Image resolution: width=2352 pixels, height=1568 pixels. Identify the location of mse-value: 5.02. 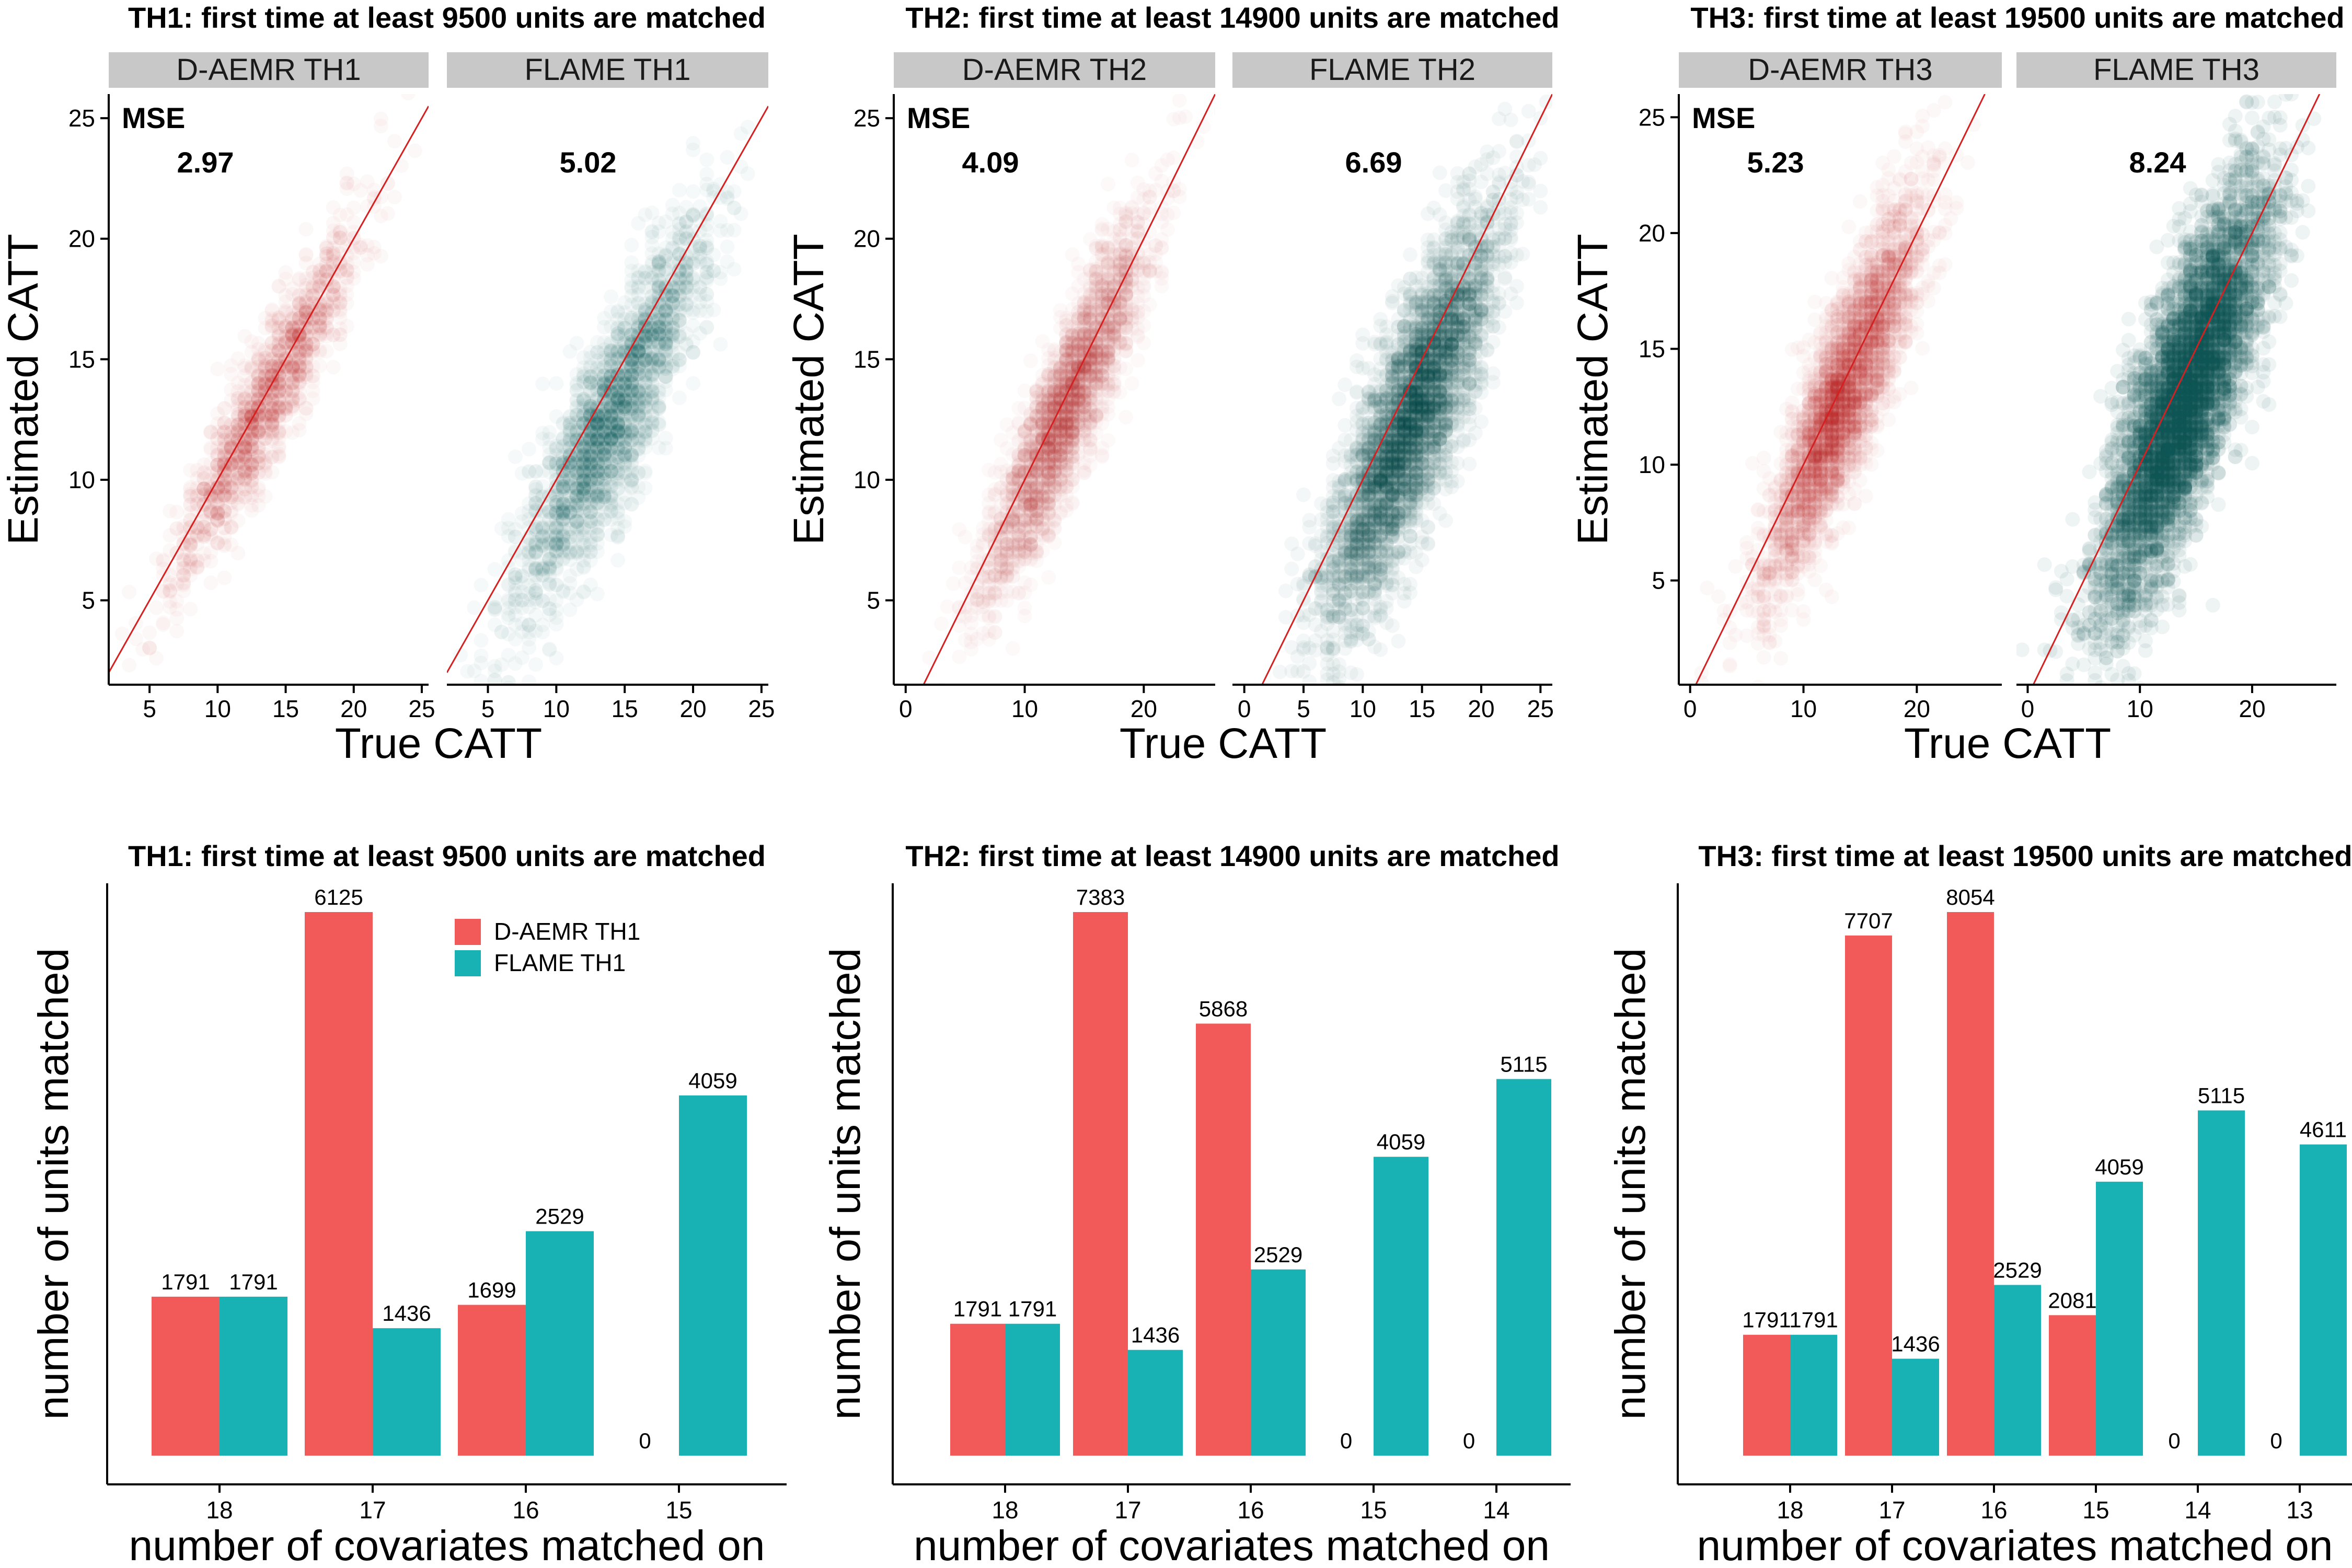
(588, 162).